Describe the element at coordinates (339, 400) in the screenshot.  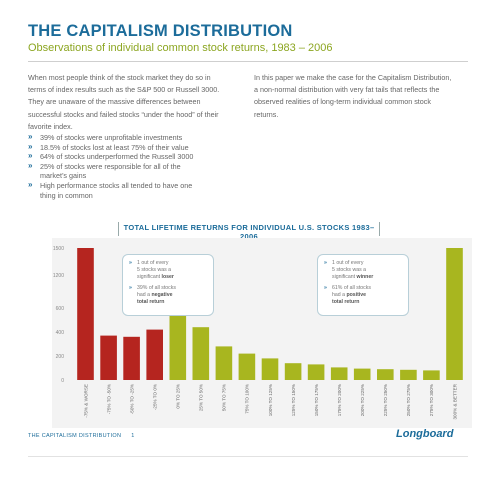
I see `x-tick-label: 175% TO 200%` at that location.